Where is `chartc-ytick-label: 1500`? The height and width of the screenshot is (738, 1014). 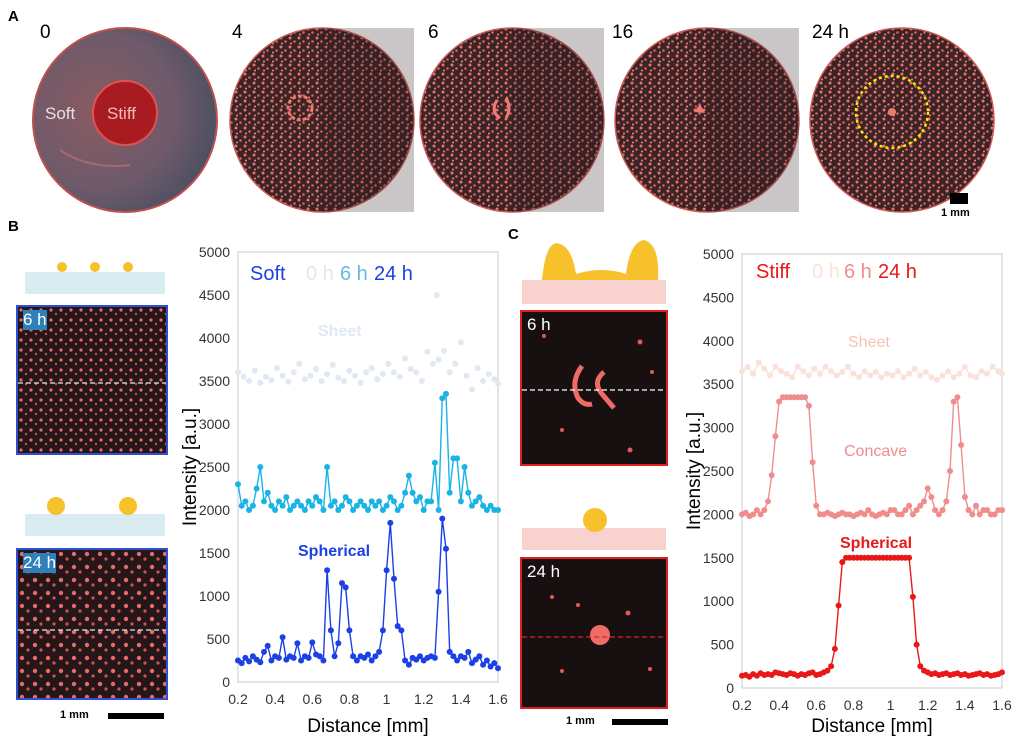
chartc-ytick-label: 1500 is located at coordinates (718, 558).